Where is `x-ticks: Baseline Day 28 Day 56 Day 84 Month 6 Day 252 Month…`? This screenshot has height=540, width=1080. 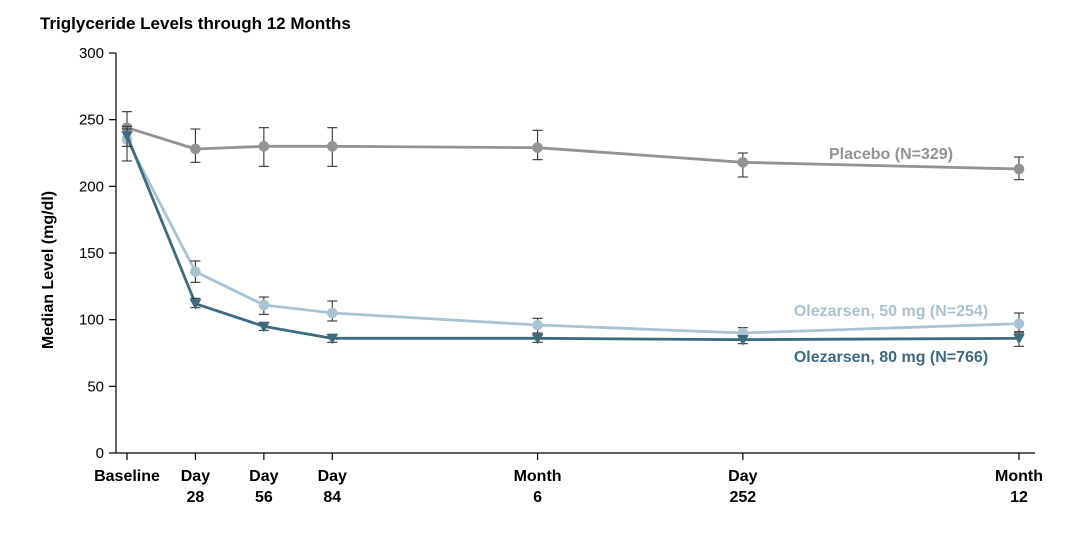 x-ticks: Baseline Day 28 Day 56 Day 84 Month 6 Day 252 Month… is located at coordinates (568, 479).